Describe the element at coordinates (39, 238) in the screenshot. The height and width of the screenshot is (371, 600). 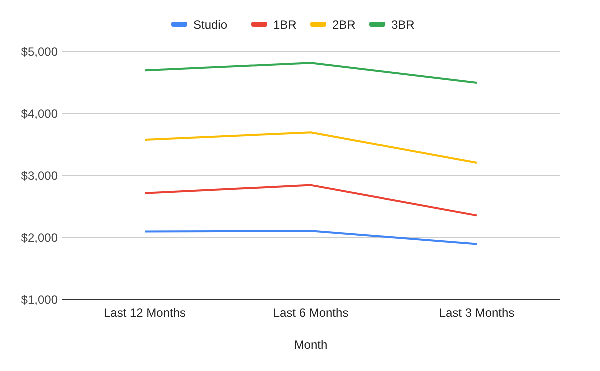
I see `y-tick-label: $2,000` at that location.